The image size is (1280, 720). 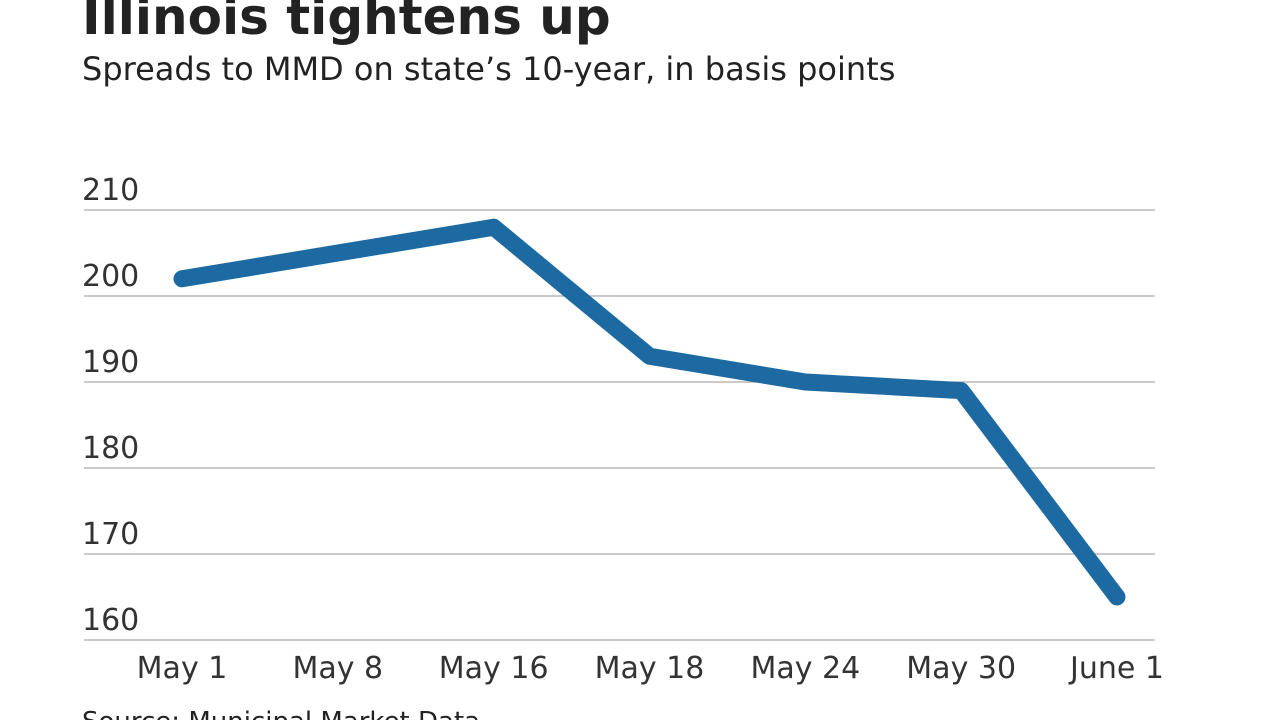 I want to click on x-tick-label: May 8, so click(x=338, y=668).